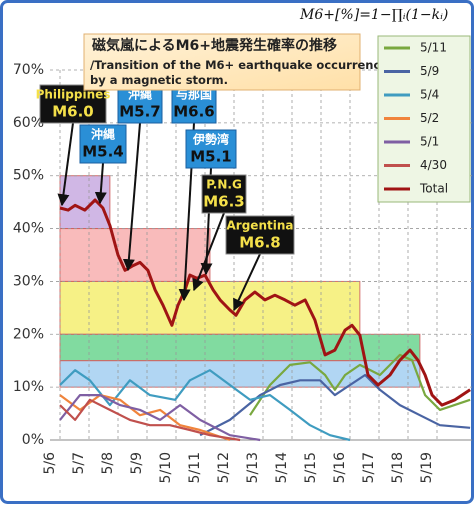 The height and width of the screenshot is (508, 474). Describe the element at coordinates (28, 334) in the screenshot. I see `y-tick-label: 20%` at that location.